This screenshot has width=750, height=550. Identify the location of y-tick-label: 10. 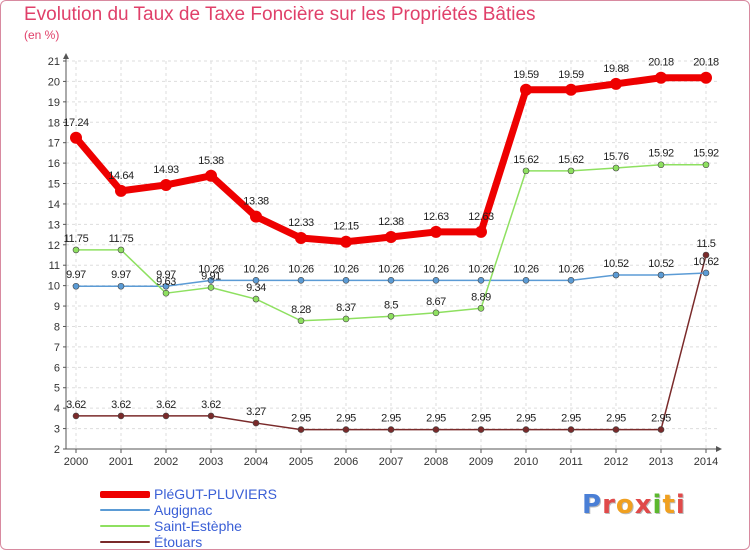
(54, 287).